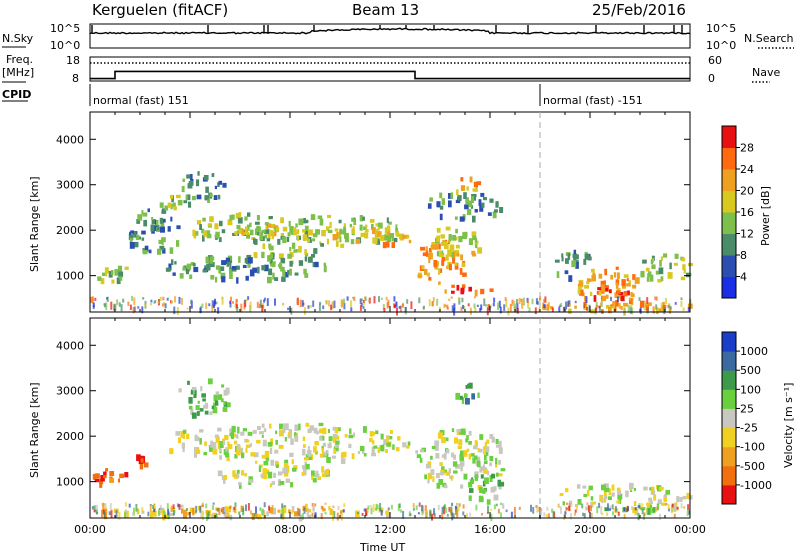 The width and height of the screenshot is (800, 554). What do you see at coordinates (743, 255) in the screenshot?
I see `colorbar-tick-label: 8` at bounding box center [743, 255].